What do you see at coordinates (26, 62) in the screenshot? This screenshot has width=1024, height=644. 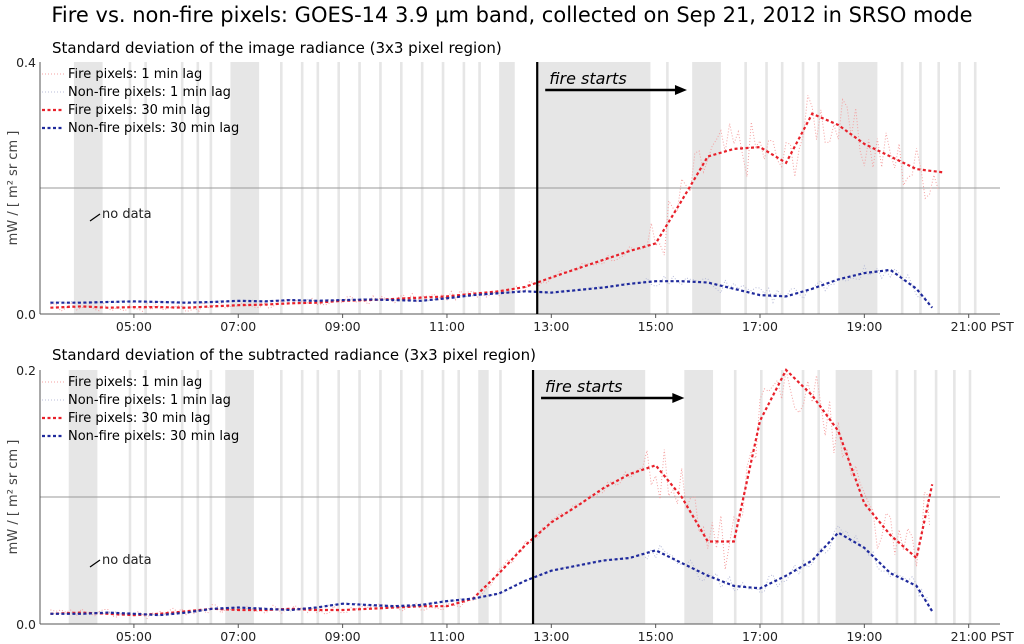 I see `y-tick-label: 0.4` at bounding box center [26, 62].